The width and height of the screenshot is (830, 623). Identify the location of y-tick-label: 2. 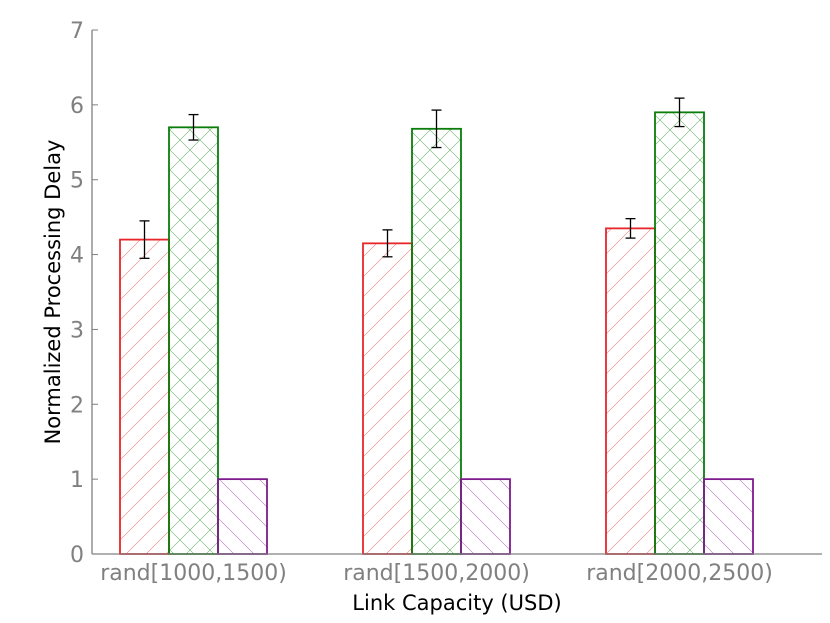
(77, 405).